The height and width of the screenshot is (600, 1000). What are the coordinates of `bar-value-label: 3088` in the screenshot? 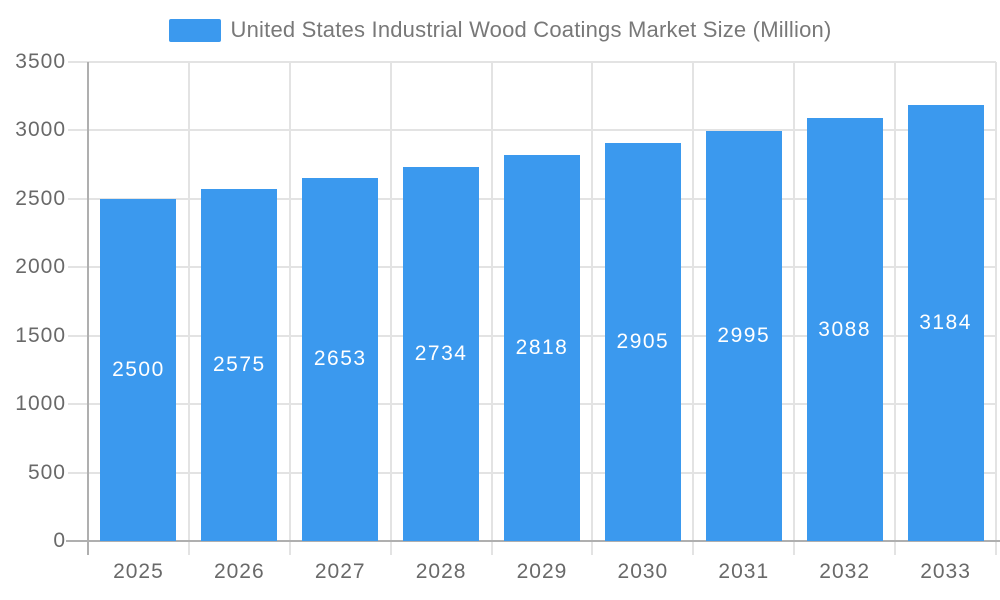 It's located at (845, 329).